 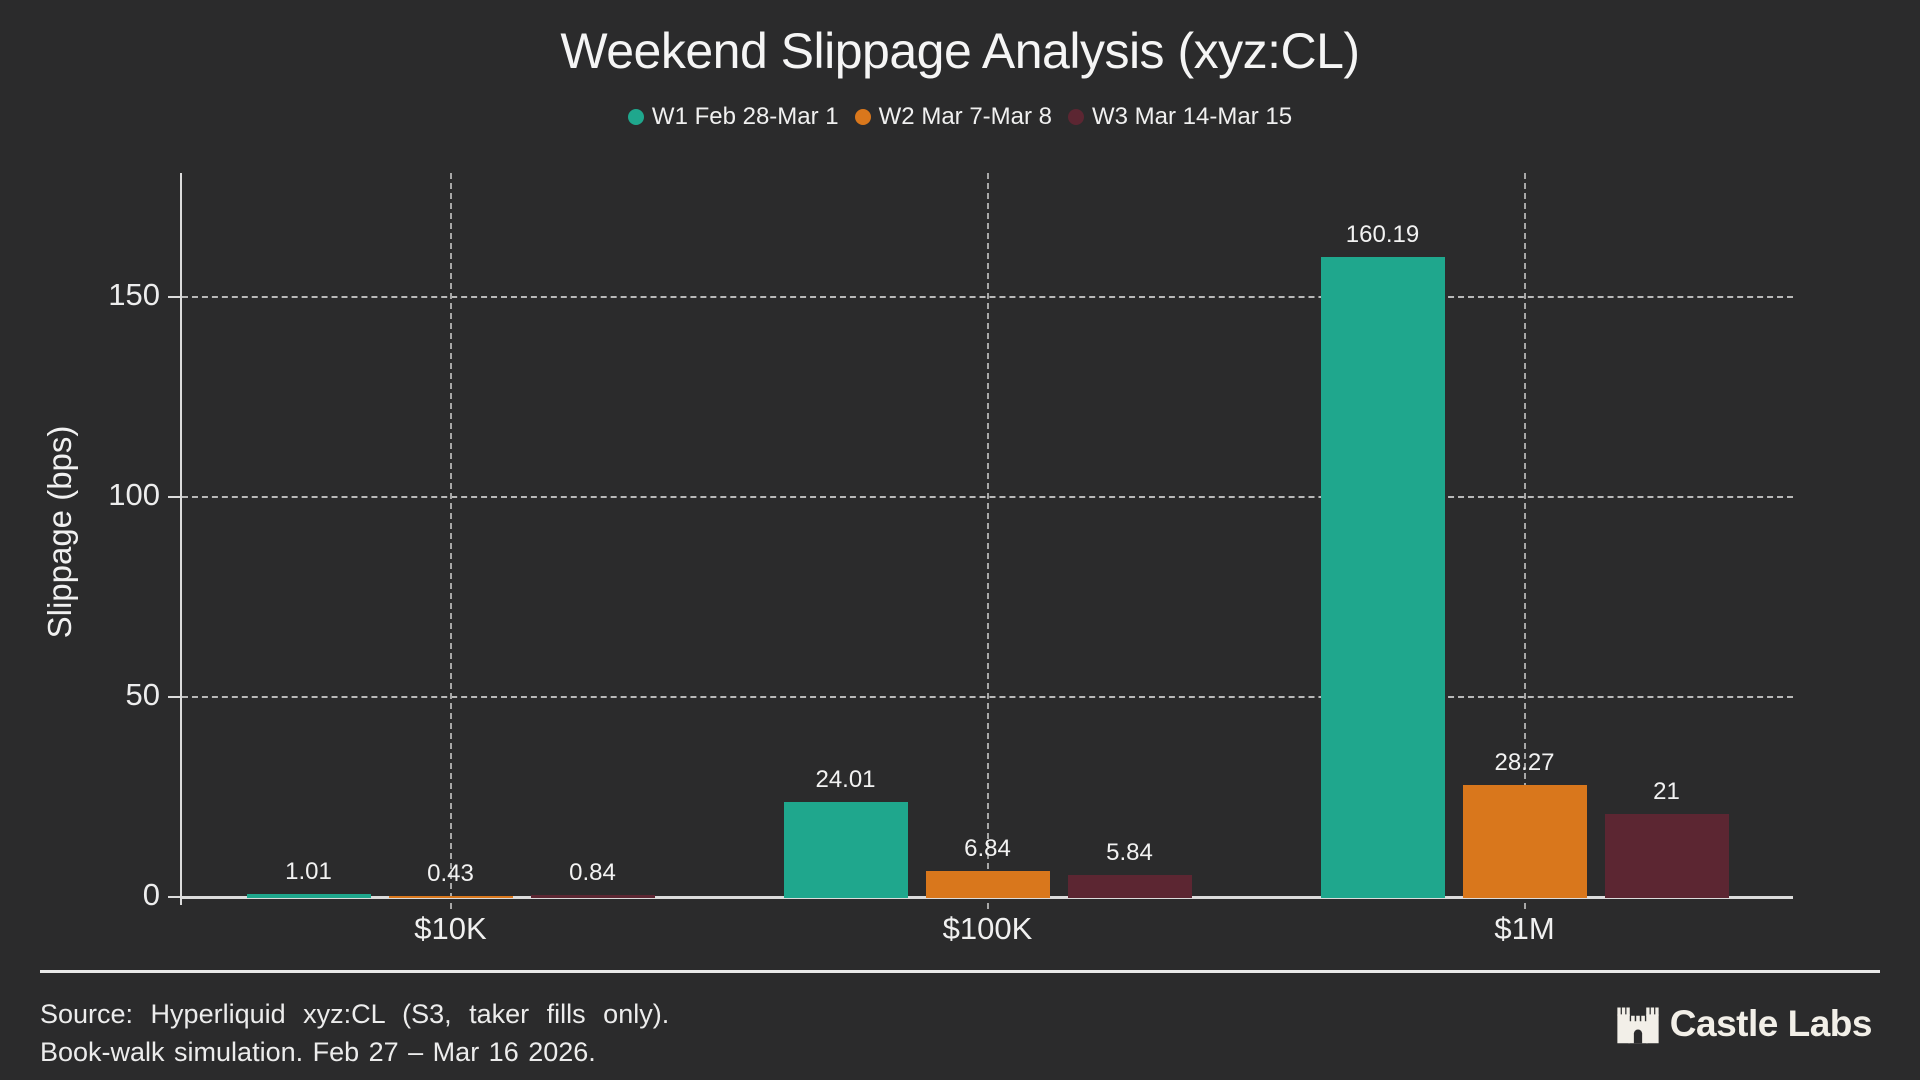 I want to click on bar-value-label: 1.01, so click(x=308, y=871).